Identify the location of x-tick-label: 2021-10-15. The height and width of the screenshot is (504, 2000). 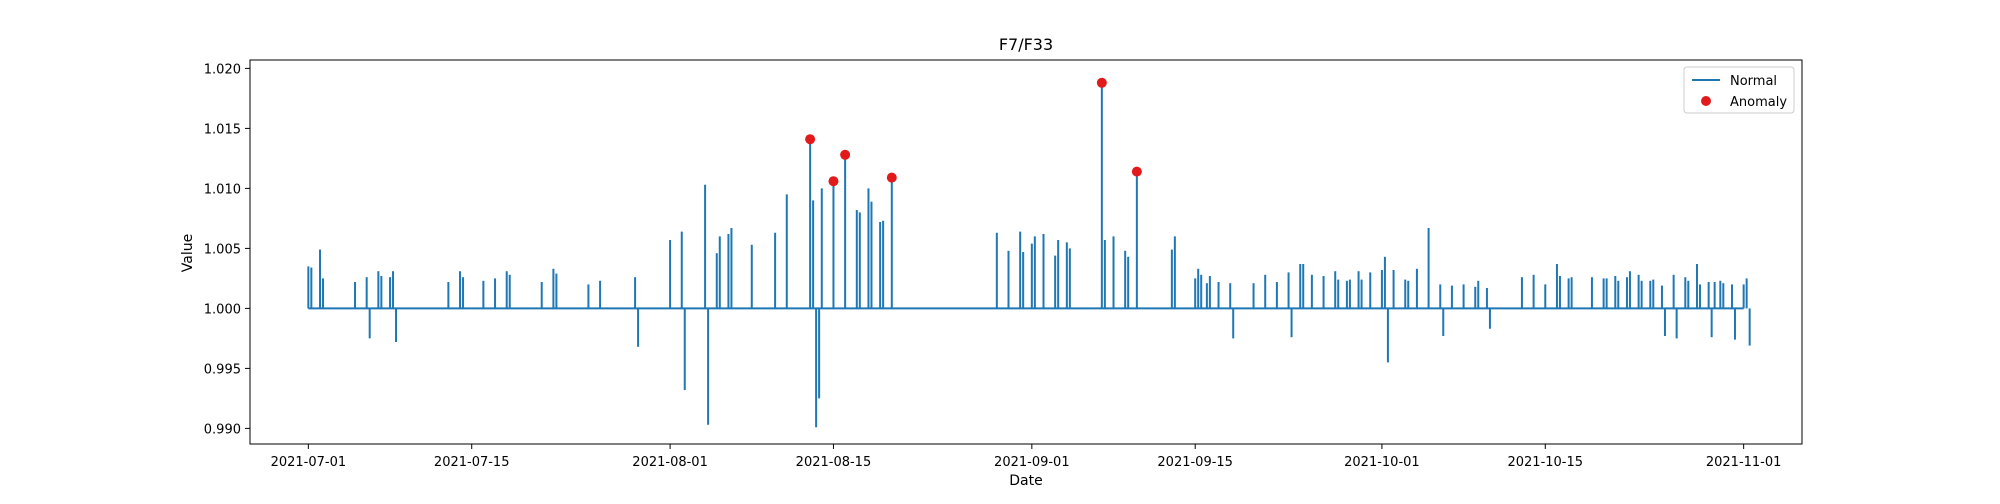
(1545, 462).